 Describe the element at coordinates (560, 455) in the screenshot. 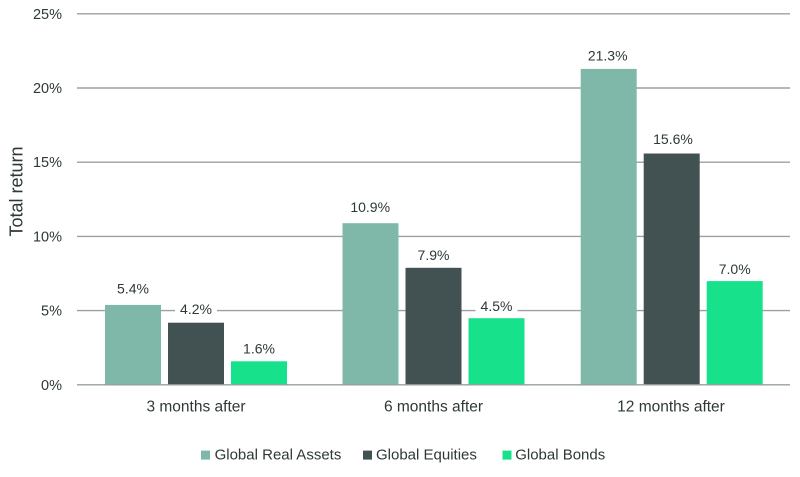

I see `svg-text: Global Bonds` at that location.